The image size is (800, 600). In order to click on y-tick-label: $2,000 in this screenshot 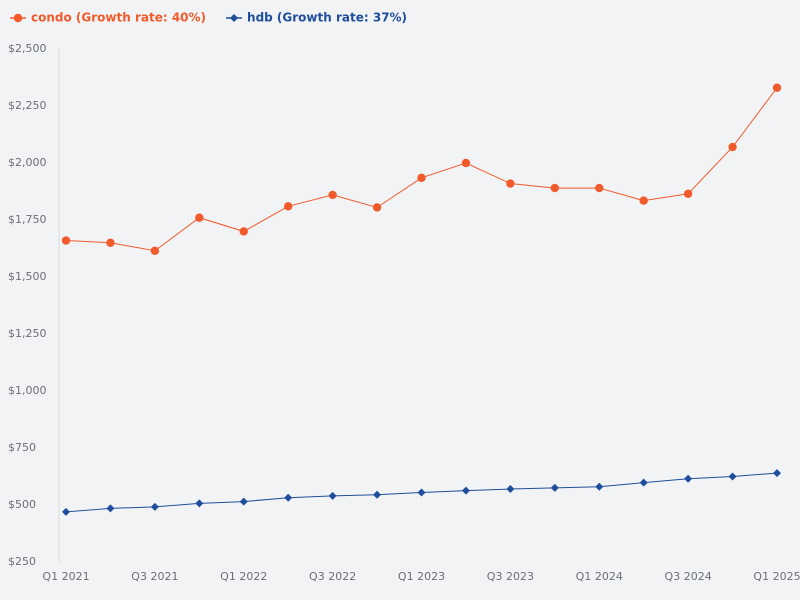, I will do `click(27, 162)`.